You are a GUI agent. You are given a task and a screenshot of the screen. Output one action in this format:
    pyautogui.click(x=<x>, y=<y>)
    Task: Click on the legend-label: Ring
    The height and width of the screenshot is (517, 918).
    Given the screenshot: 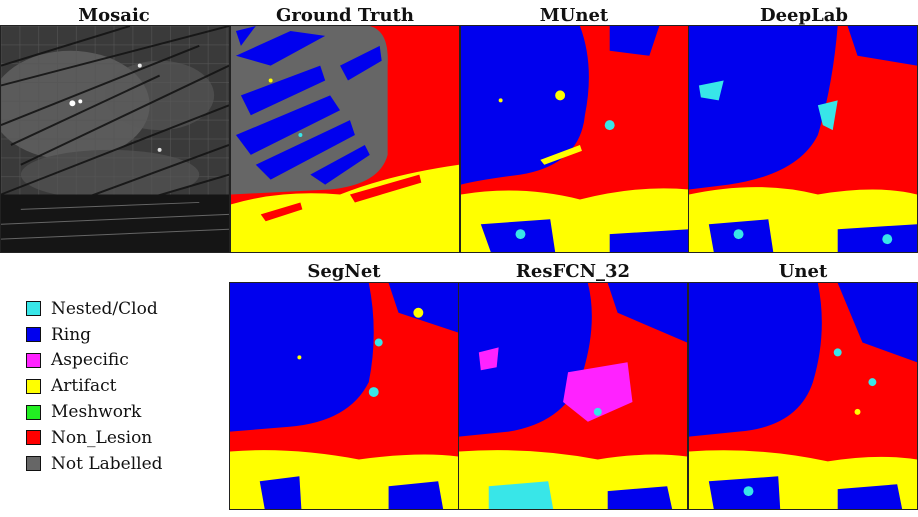 What is the action you would take?
    pyautogui.click(x=71, y=334)
    